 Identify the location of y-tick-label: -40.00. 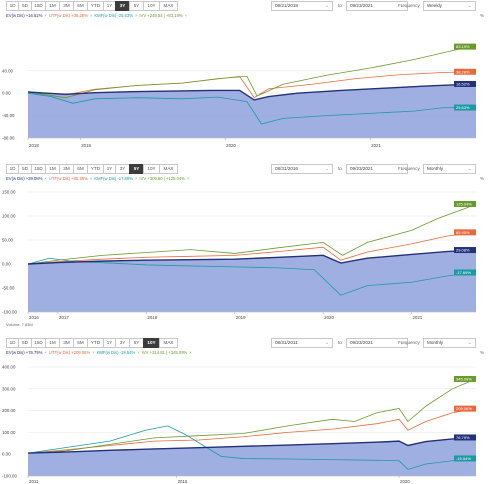
(8, 115).